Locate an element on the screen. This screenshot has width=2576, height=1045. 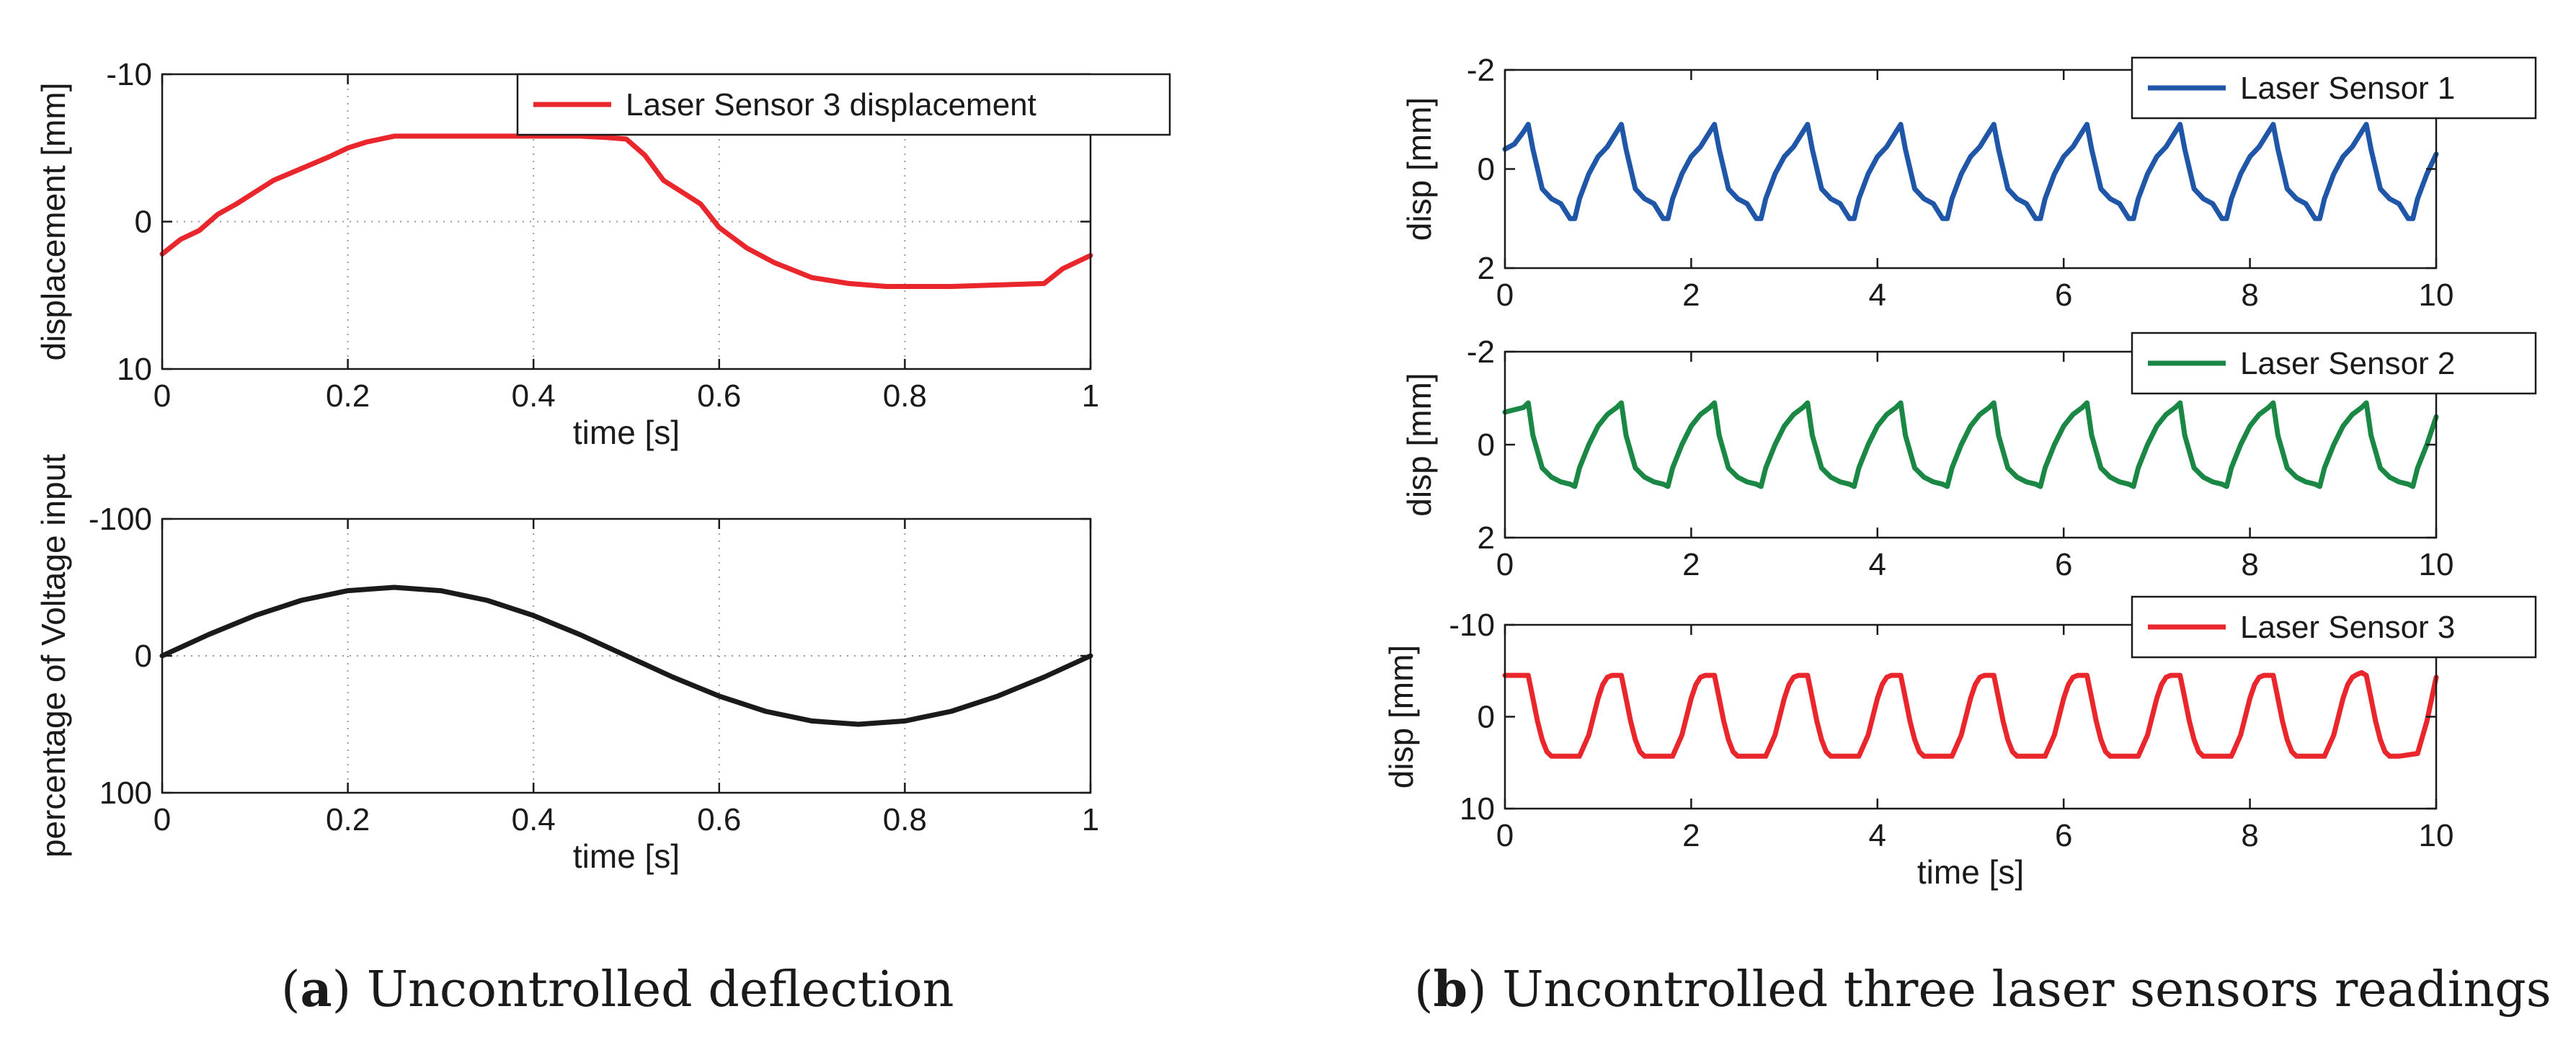
legend-b_bottom: Laser Sensor 3 is located at coordinates (2334, 627).